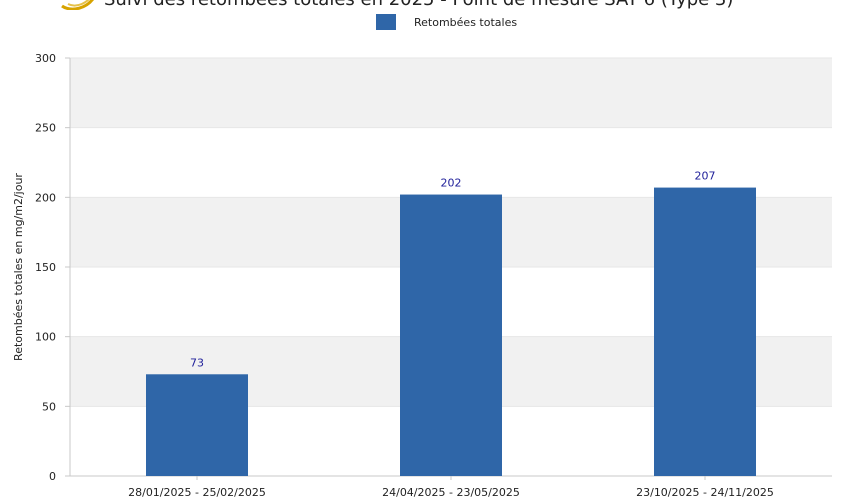 The width and height of the screenshot is (845, 502). Describe the element at coordinates (451, 93) in the screenshot. I see `grid-band` at that location.